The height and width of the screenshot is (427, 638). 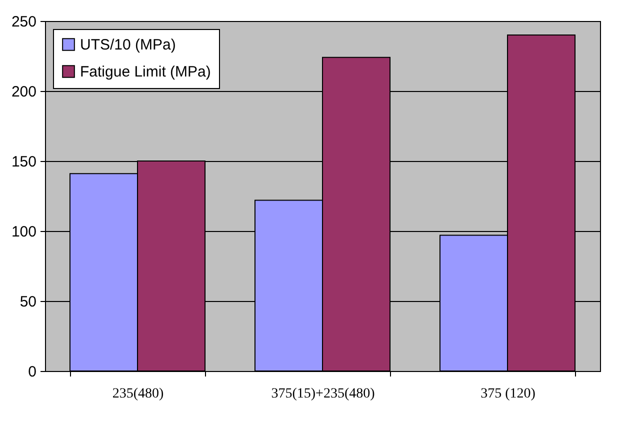 I want to click on legend-label: Fatigue Limit (MPa), so click(x=145, y=72).